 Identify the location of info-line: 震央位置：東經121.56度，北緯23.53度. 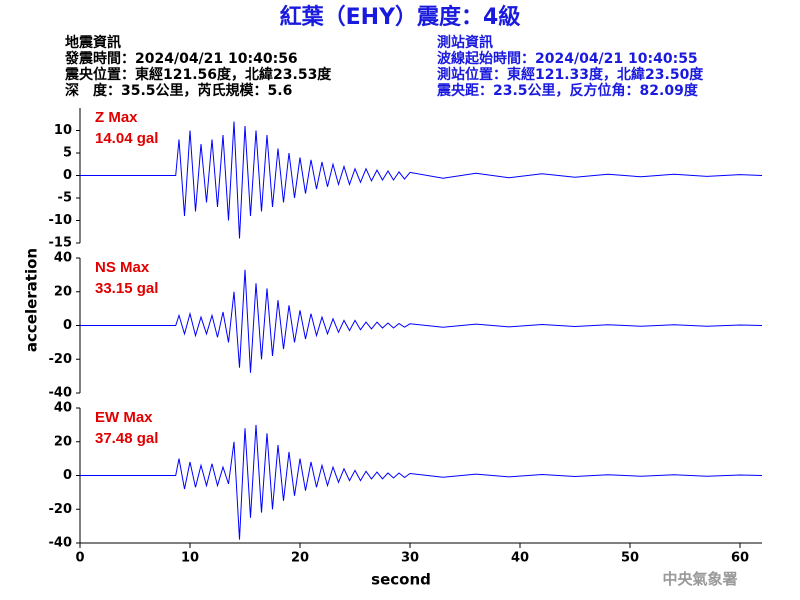
(198, 74).